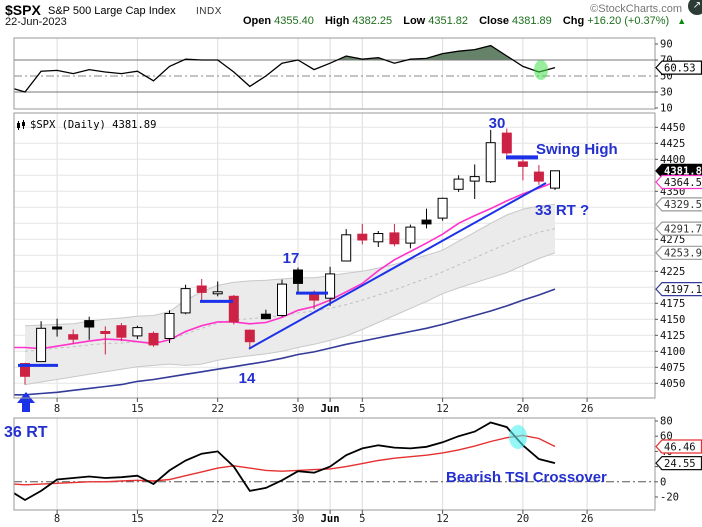 This screenshot has height=527, width=702. I want to click on trendline, so click(397, 266).